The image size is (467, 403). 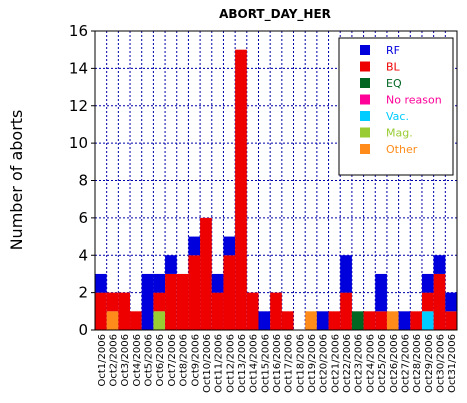 What do you see at coordinates (125, 360) in the screenshot?
I see `x-tick-label: Oct3/2006` at bounding box center [125, 360].